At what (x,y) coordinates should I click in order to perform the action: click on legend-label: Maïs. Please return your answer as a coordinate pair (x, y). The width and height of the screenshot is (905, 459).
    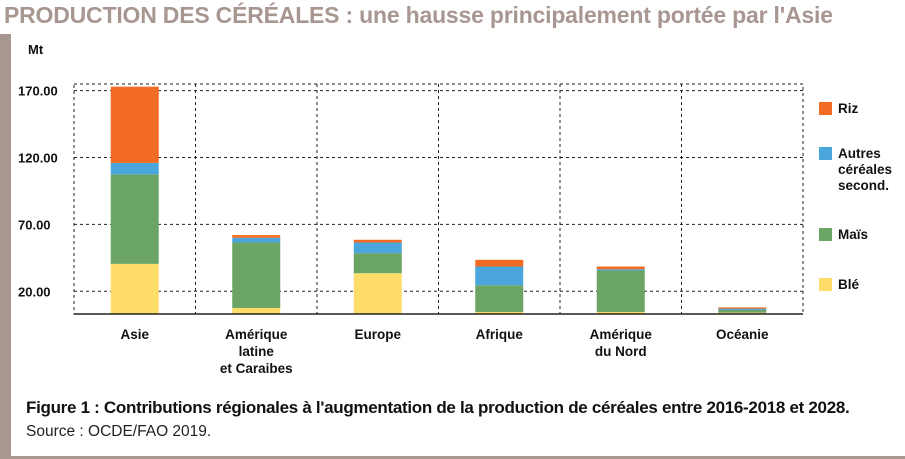
    Looking at the image, I should click on (853, 234).